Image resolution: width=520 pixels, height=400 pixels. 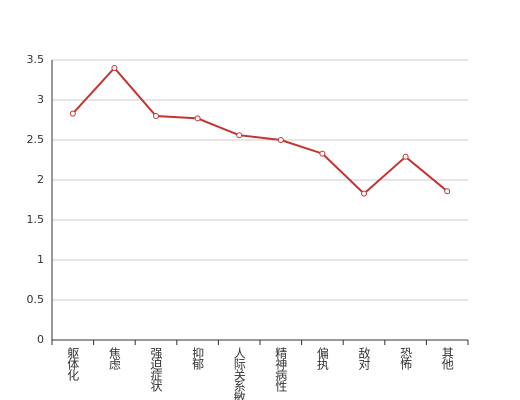 What do you see at coordinates (114, 358) in the screenshot?
I see `x-tick-label: 焦虑` at bounding box center [114, 358].